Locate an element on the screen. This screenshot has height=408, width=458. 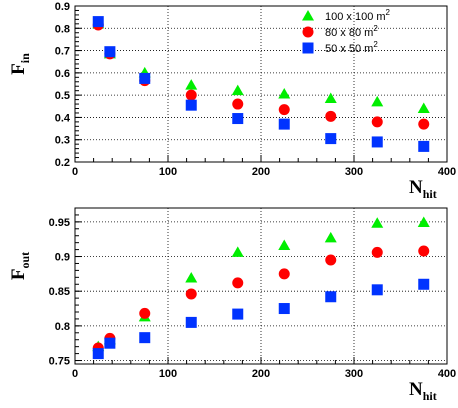
panel-1-xlabel: Nhit is located at coordinates (423, 189).